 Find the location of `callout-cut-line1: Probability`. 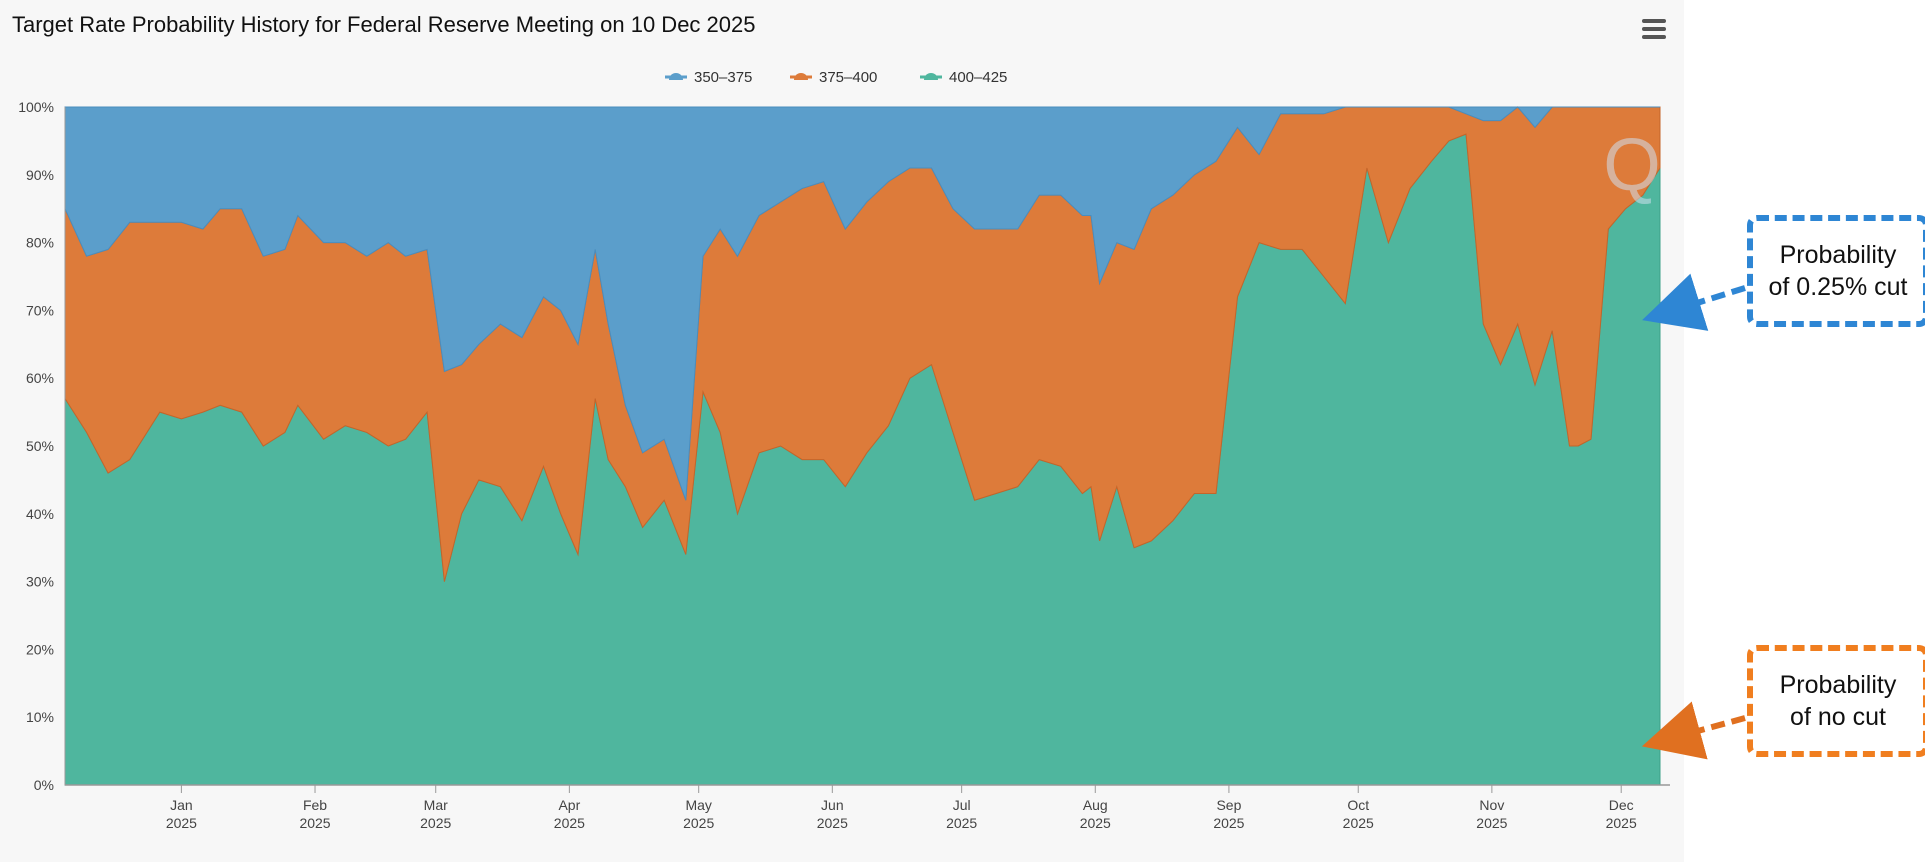

callout-cut-line1: Probability is located at coordinates (1838, 255).